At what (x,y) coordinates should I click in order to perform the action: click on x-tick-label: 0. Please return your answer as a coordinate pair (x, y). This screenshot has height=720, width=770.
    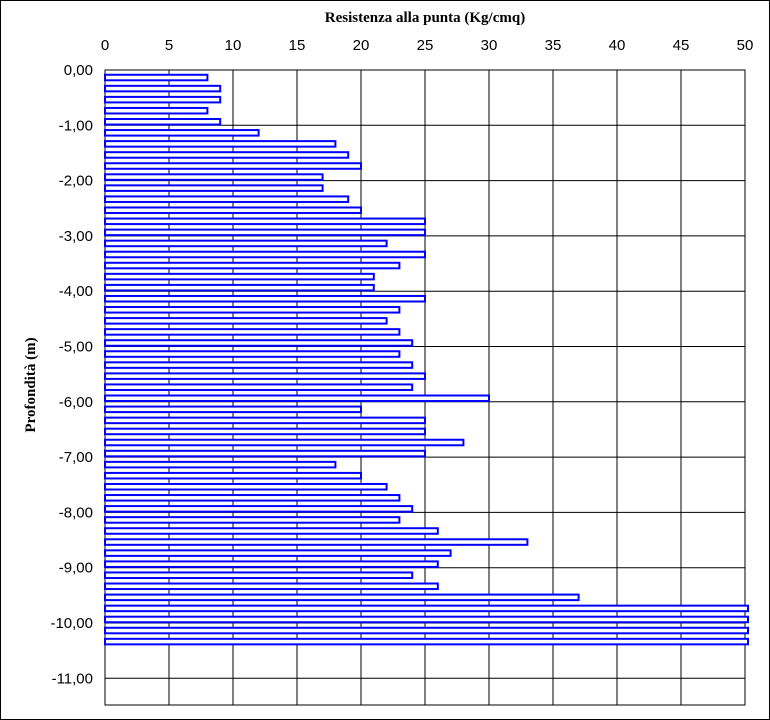
    Looking at the image, I should click on (105, 45).